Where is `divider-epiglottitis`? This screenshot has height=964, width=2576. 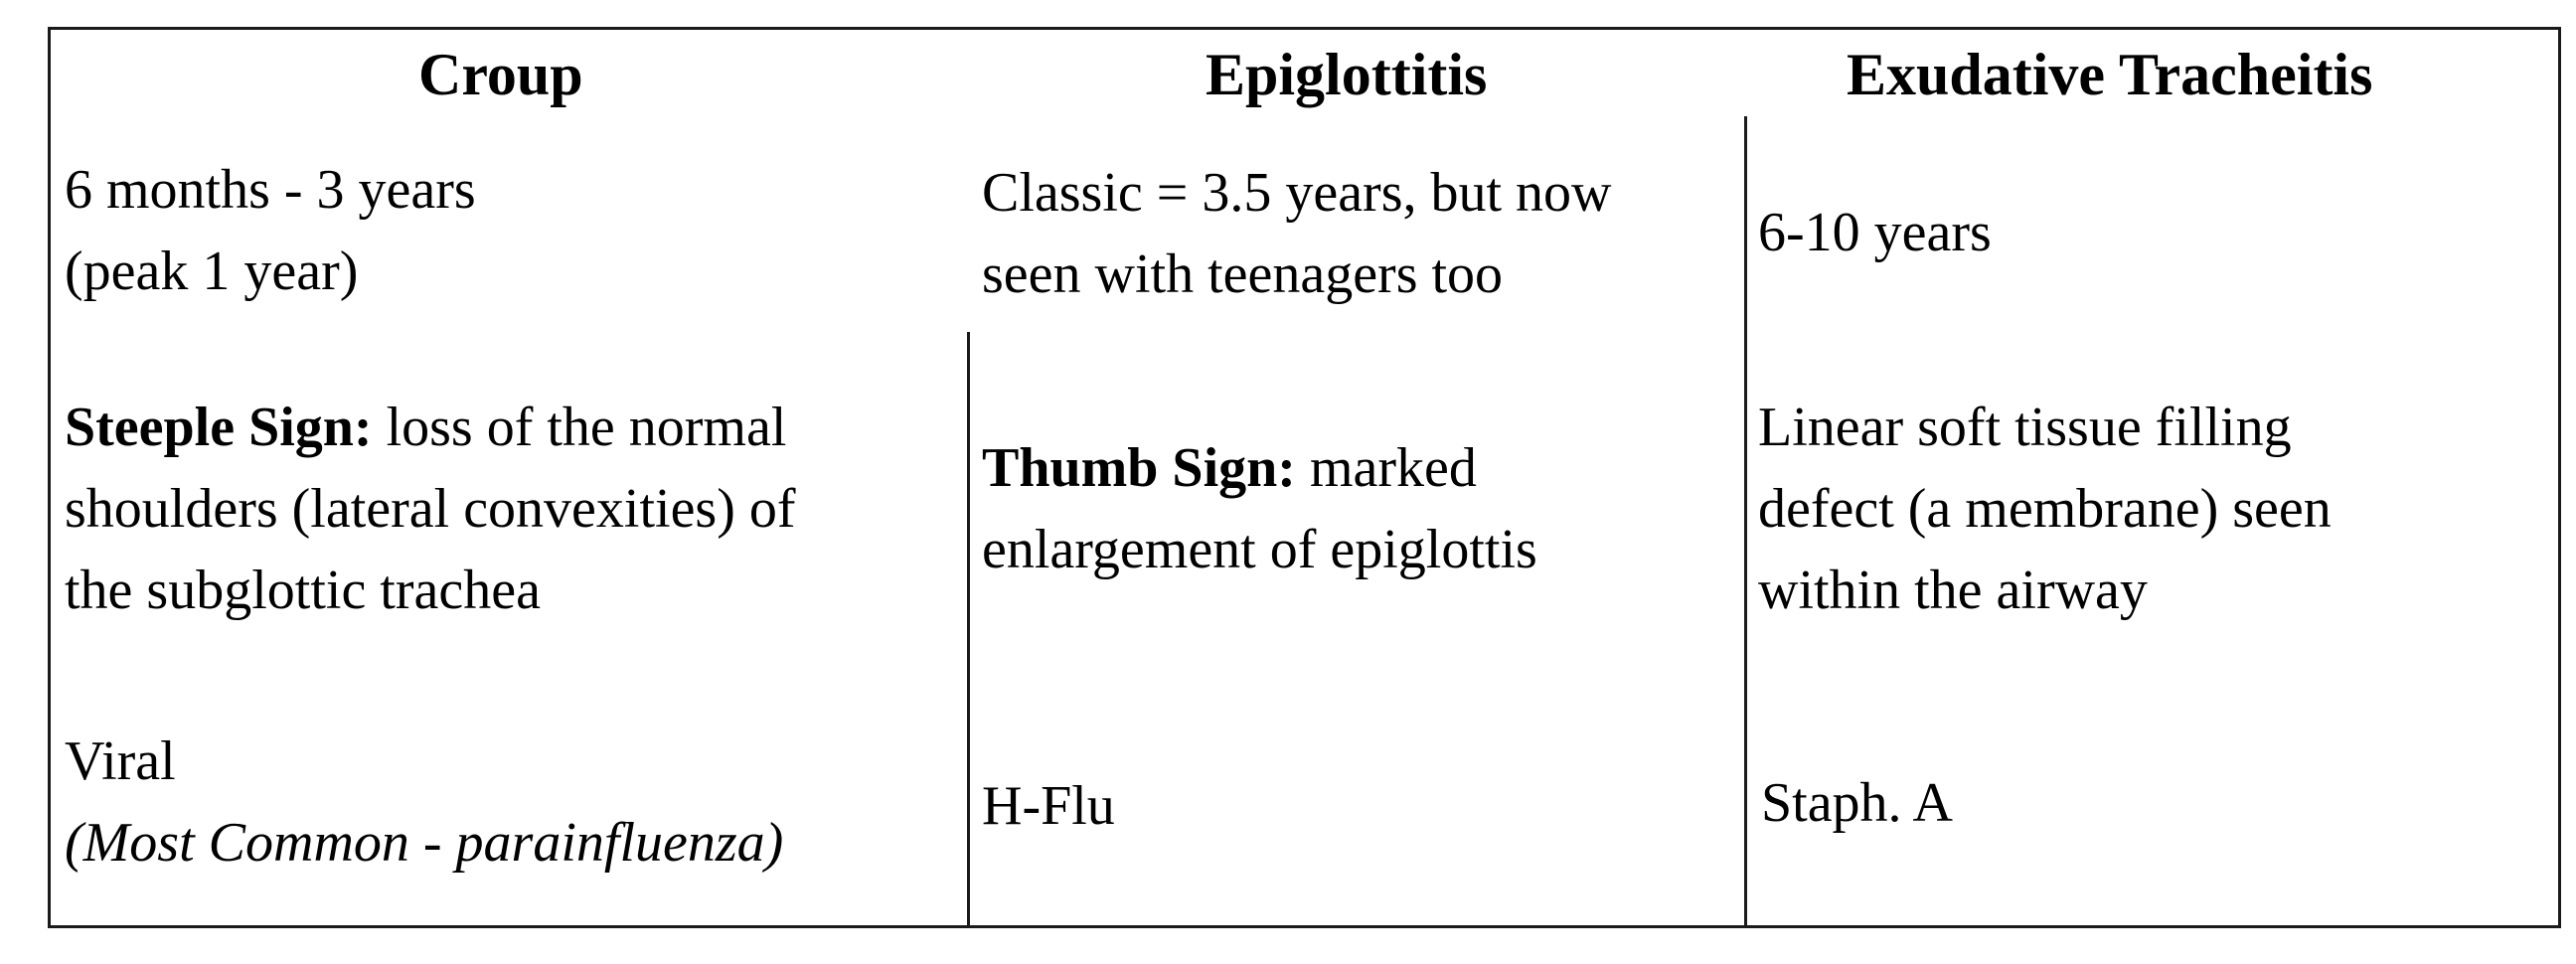
divider-epiglottitis is located at coordinates (968, 630).